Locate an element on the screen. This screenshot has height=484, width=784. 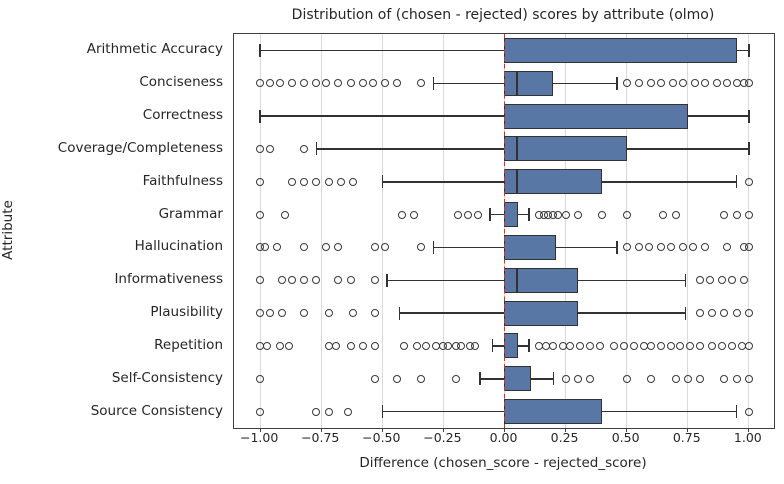
category-label-grammar: Grammar is located at coordinates (190, 213).